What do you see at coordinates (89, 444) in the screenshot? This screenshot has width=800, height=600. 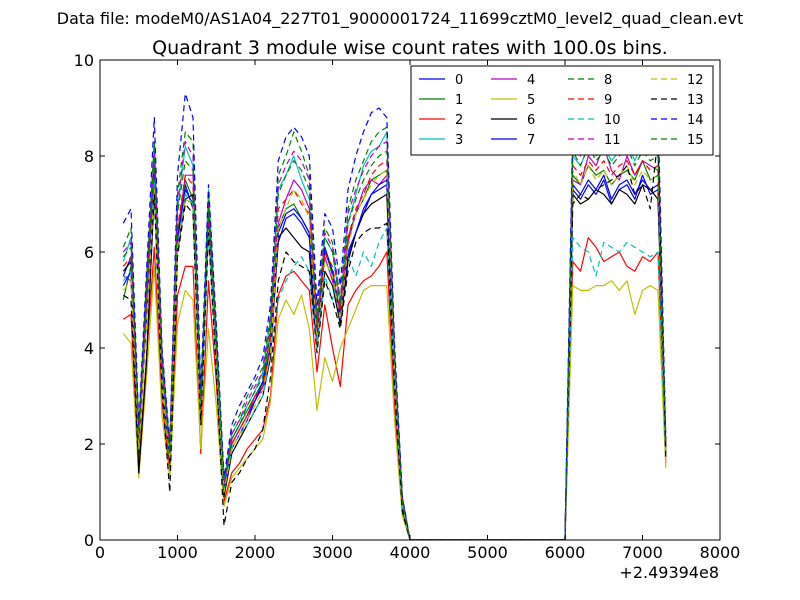 I see `y-tick-label: 2` at bounding box center [89, 444].